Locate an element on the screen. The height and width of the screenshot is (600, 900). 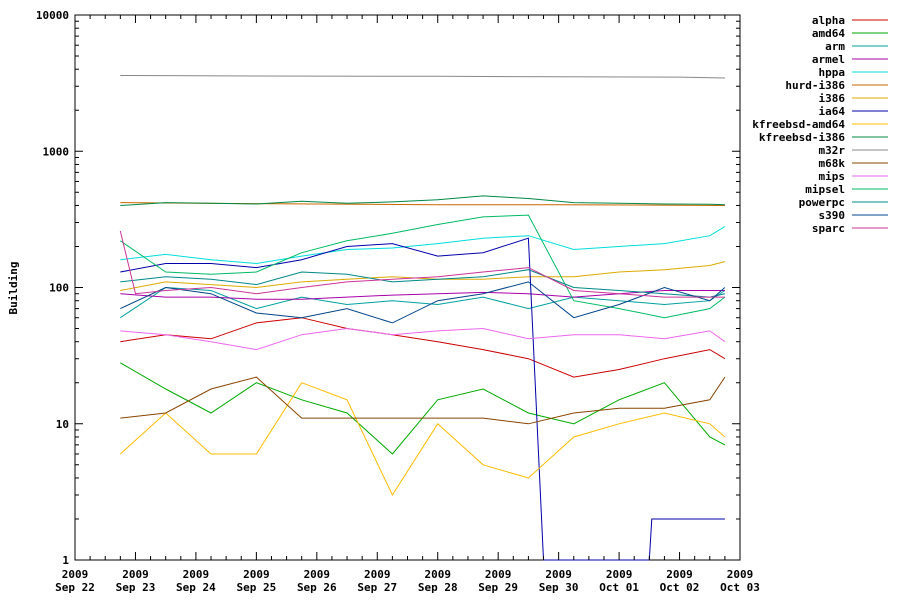
series-line-alpha is located at coordinates (423, 347).